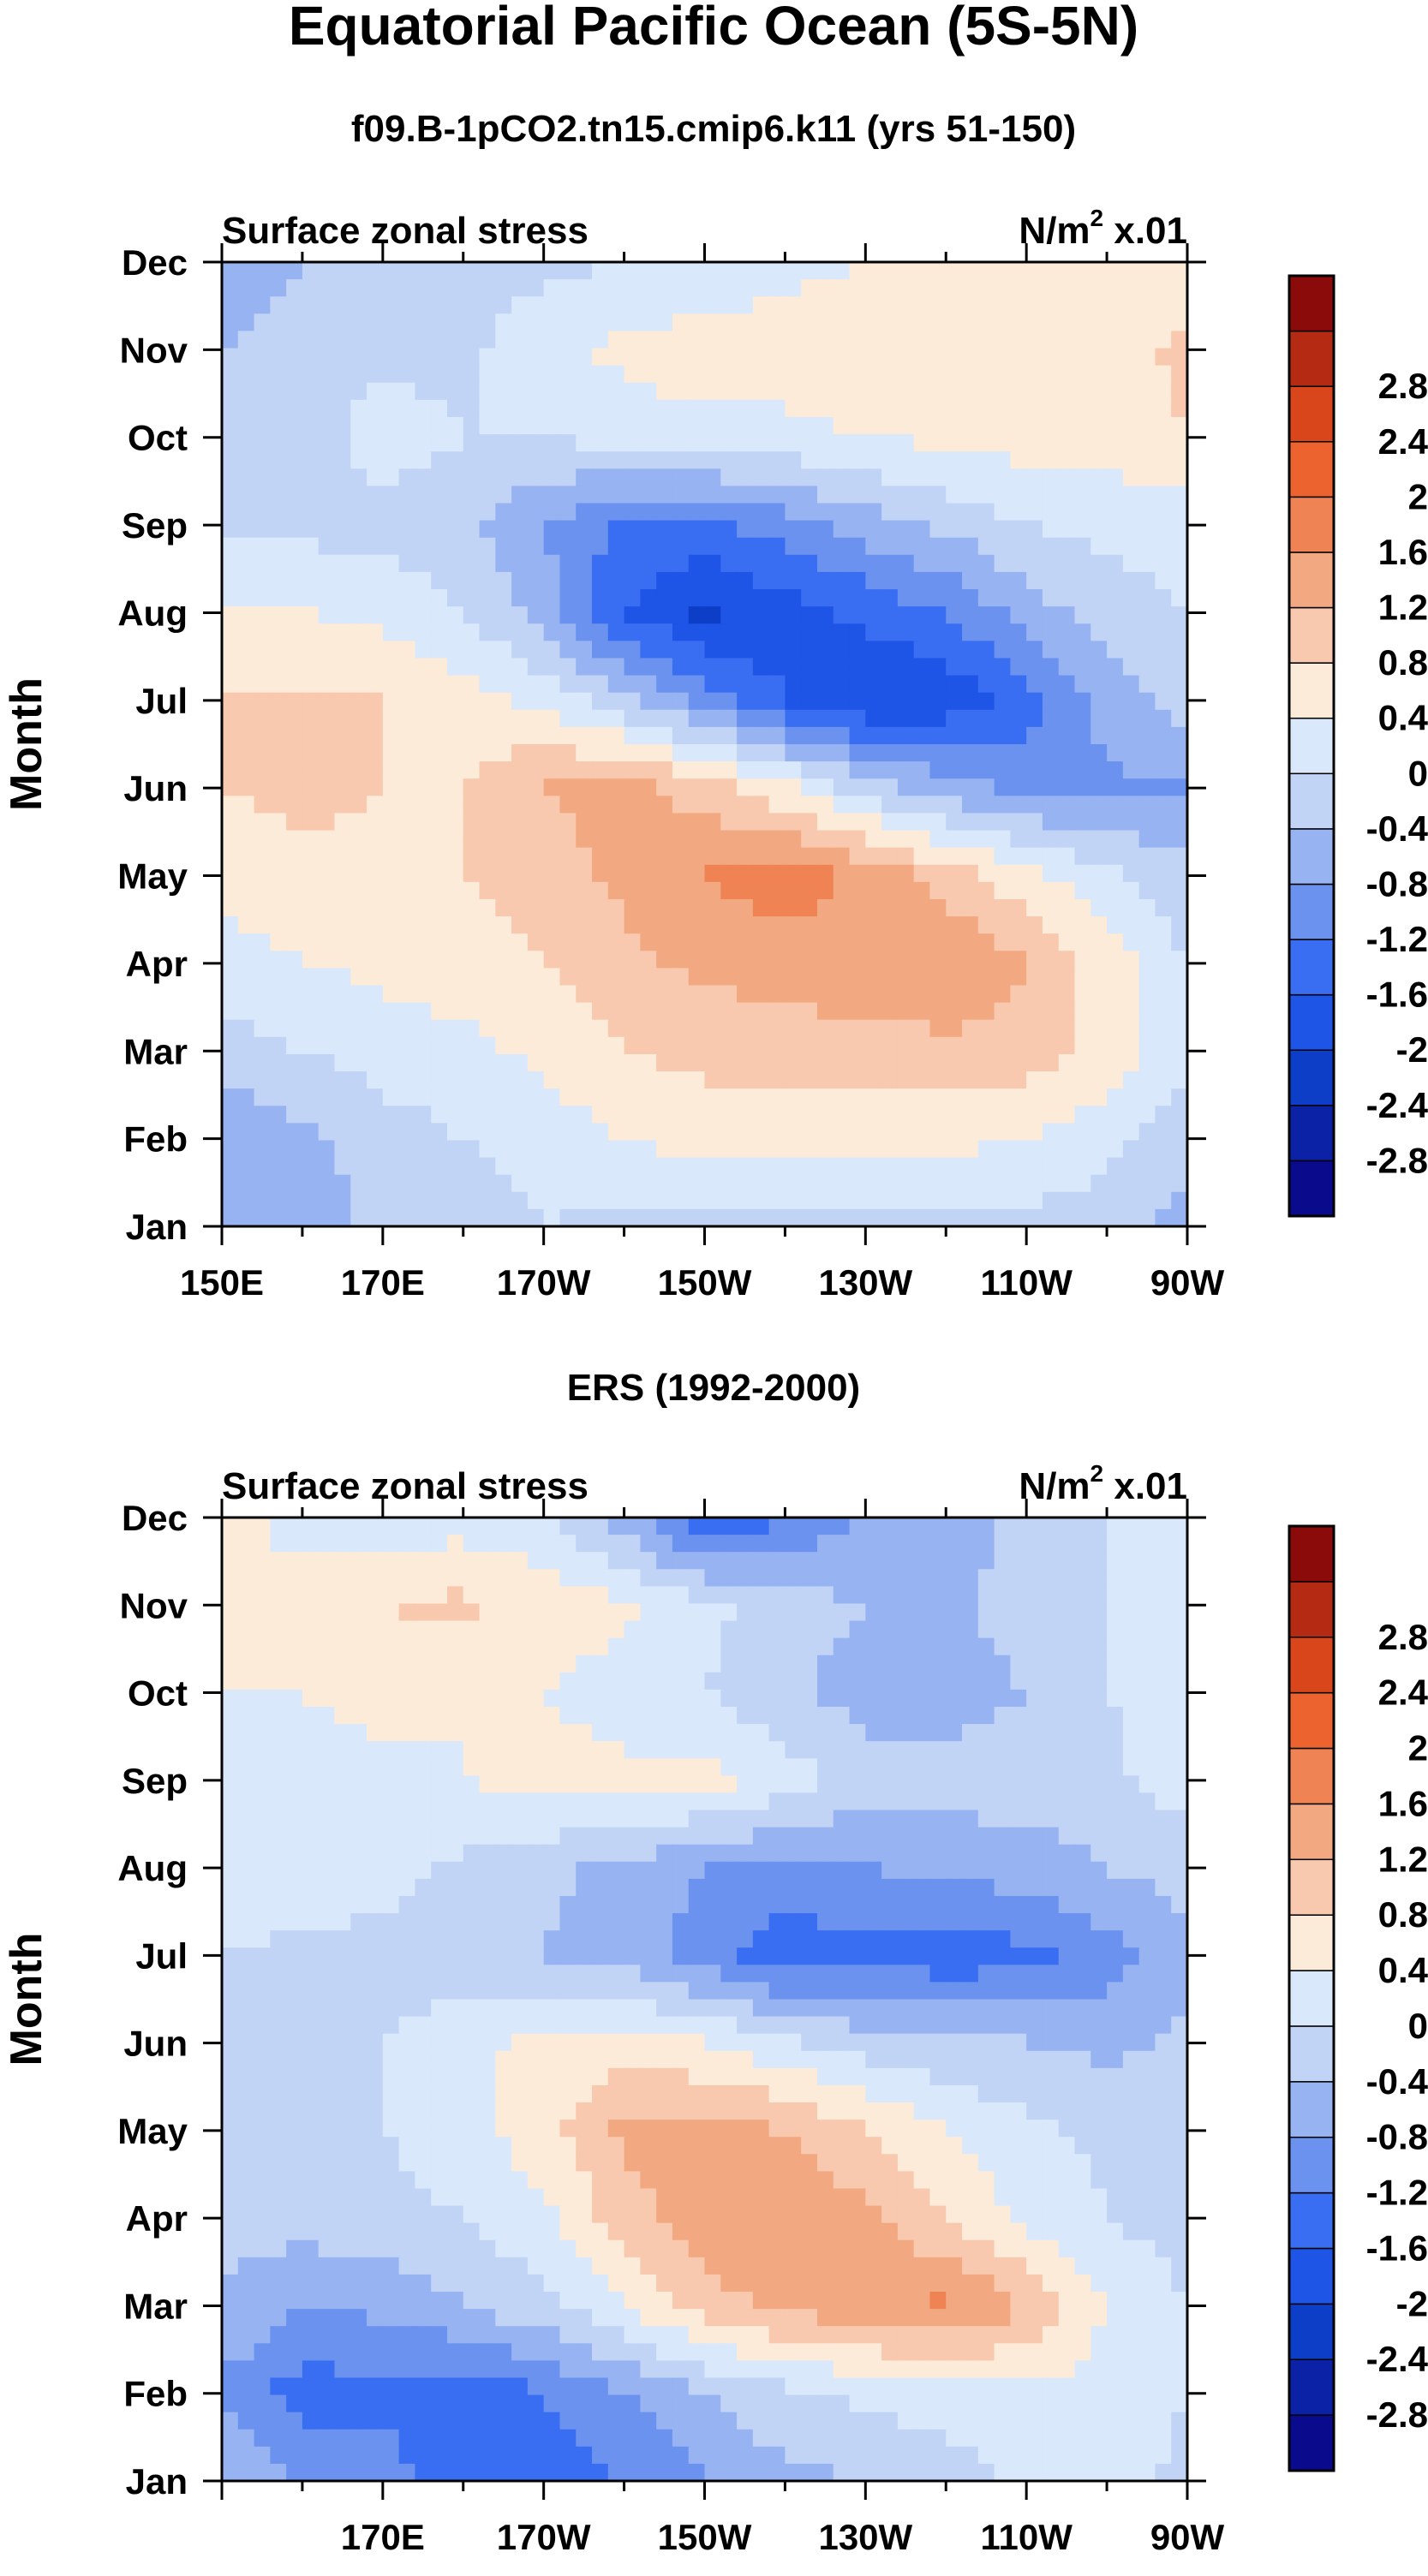 The height and width of the screenshot is (2576, 1428). What do you see at coordinates (1311, 303) in the screenshot?
I see `colorbar-swatch` at bounding box center [1311, 303].